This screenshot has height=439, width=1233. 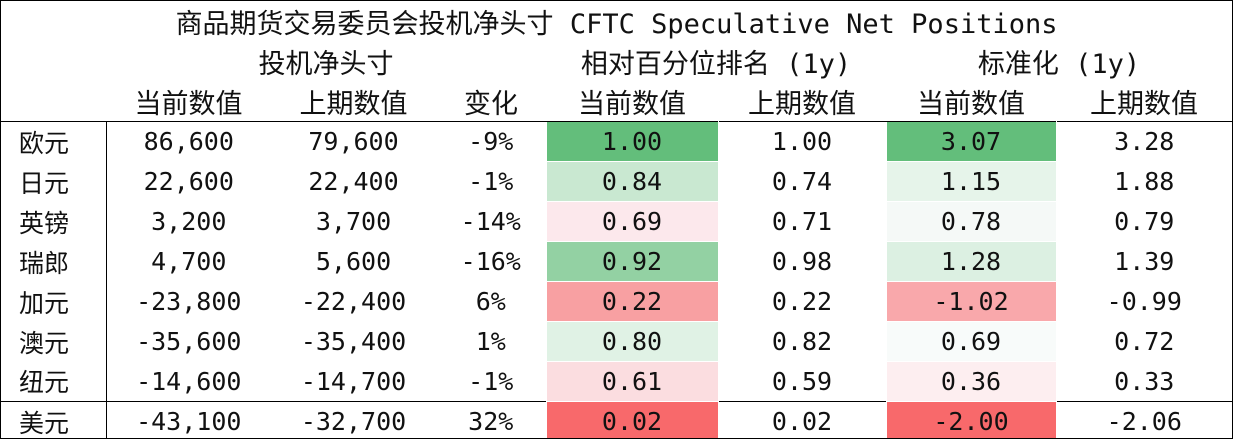 I want to click on cell: -9%, so click(x=491, y=141).